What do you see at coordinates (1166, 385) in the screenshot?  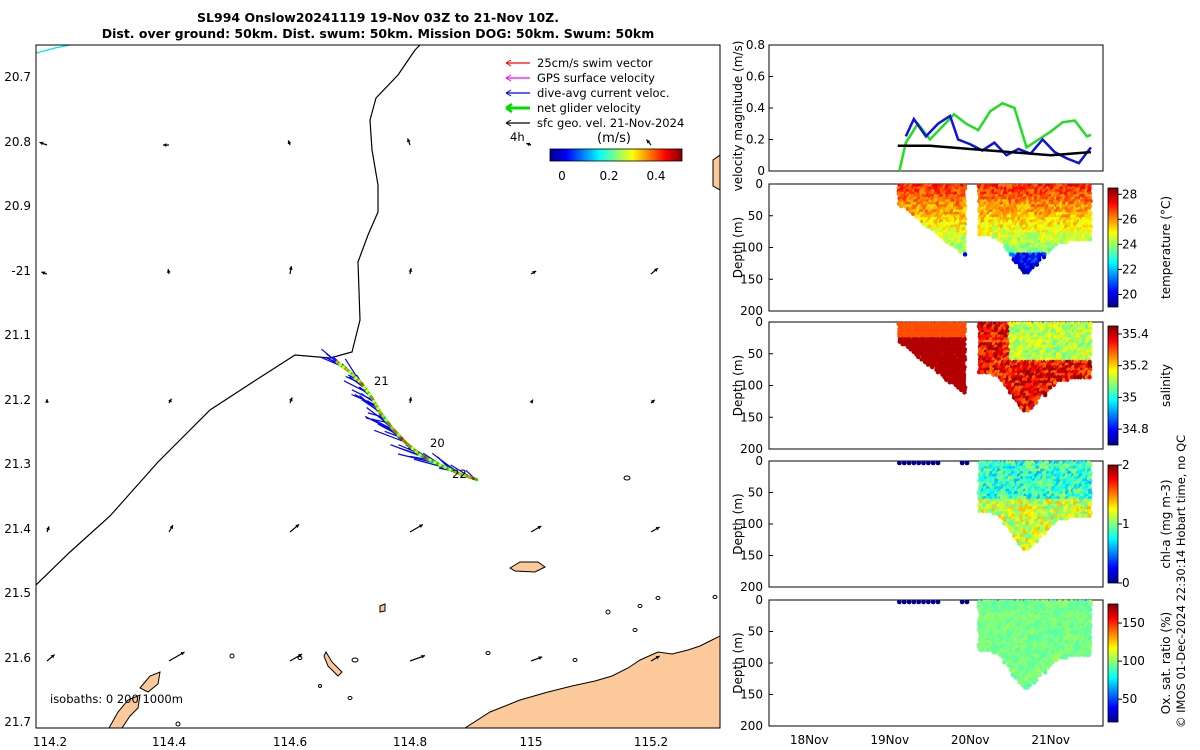 I see `colorbar-label: salinity` at bounding box center [1166, 385].